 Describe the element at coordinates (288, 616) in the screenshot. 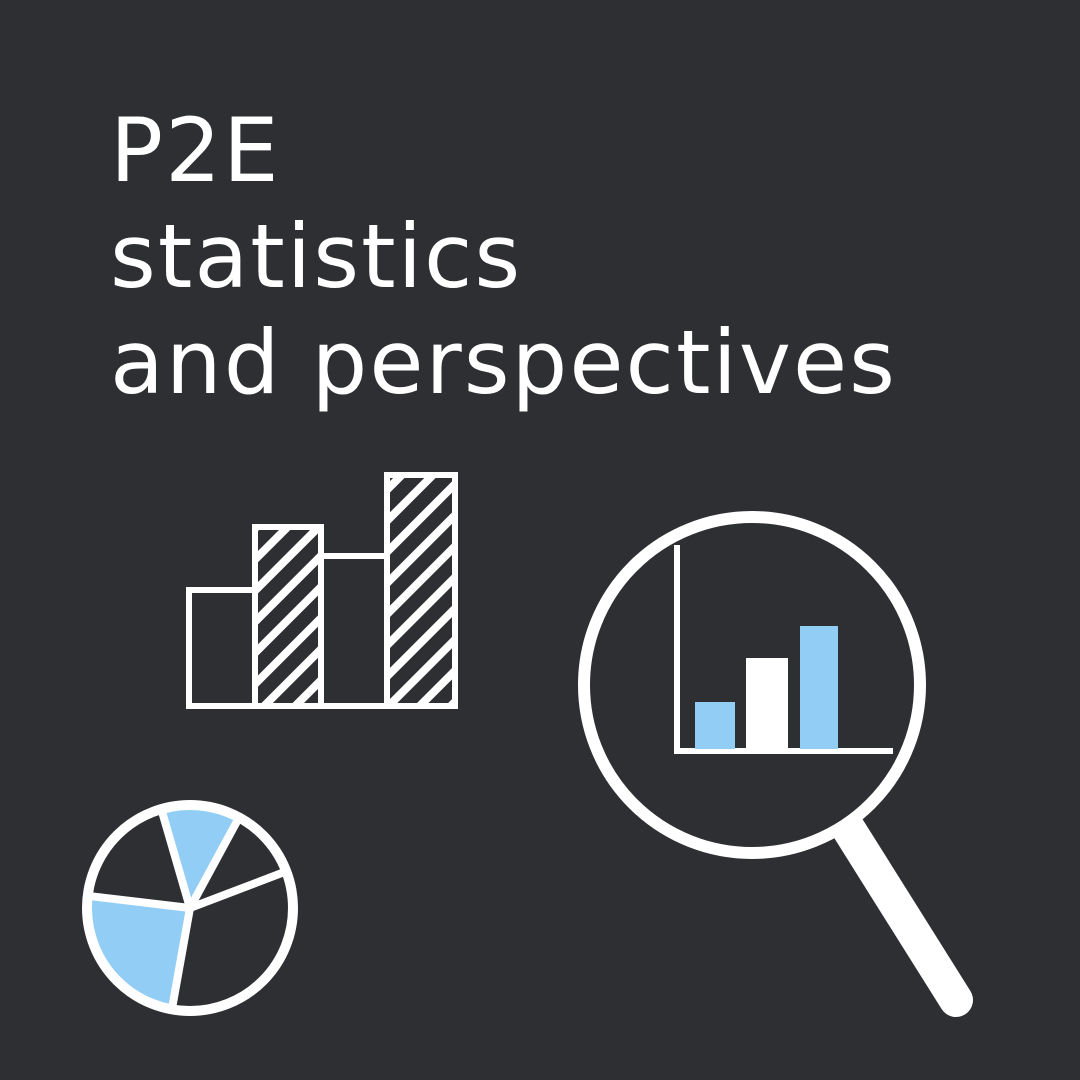

I see `bar-2-fill` at that location.